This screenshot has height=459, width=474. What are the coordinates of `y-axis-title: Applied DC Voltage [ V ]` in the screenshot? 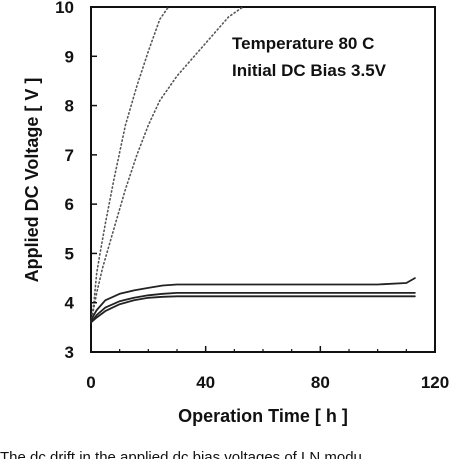 It's located at (32, 180).